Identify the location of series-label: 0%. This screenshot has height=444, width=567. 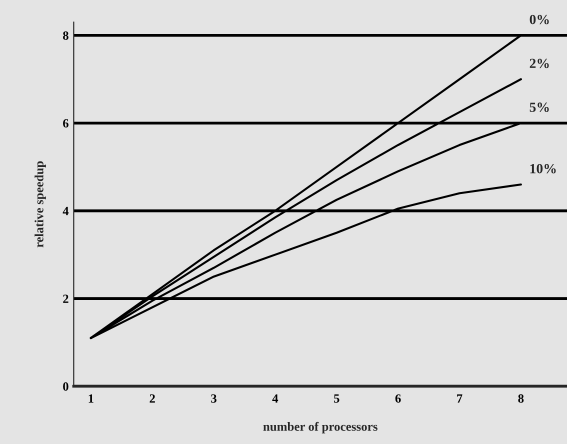
(539, 19).